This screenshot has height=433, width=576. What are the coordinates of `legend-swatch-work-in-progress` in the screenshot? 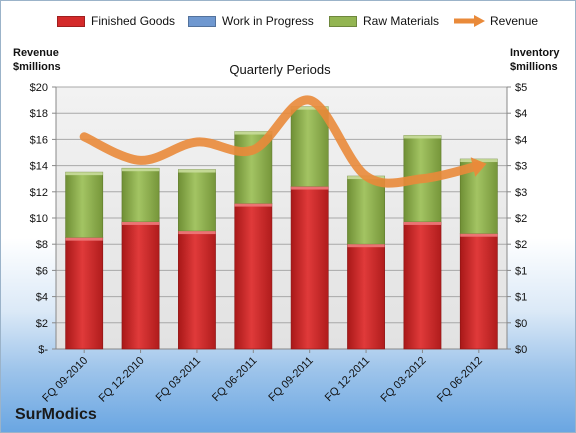 It's located at (202, 21).